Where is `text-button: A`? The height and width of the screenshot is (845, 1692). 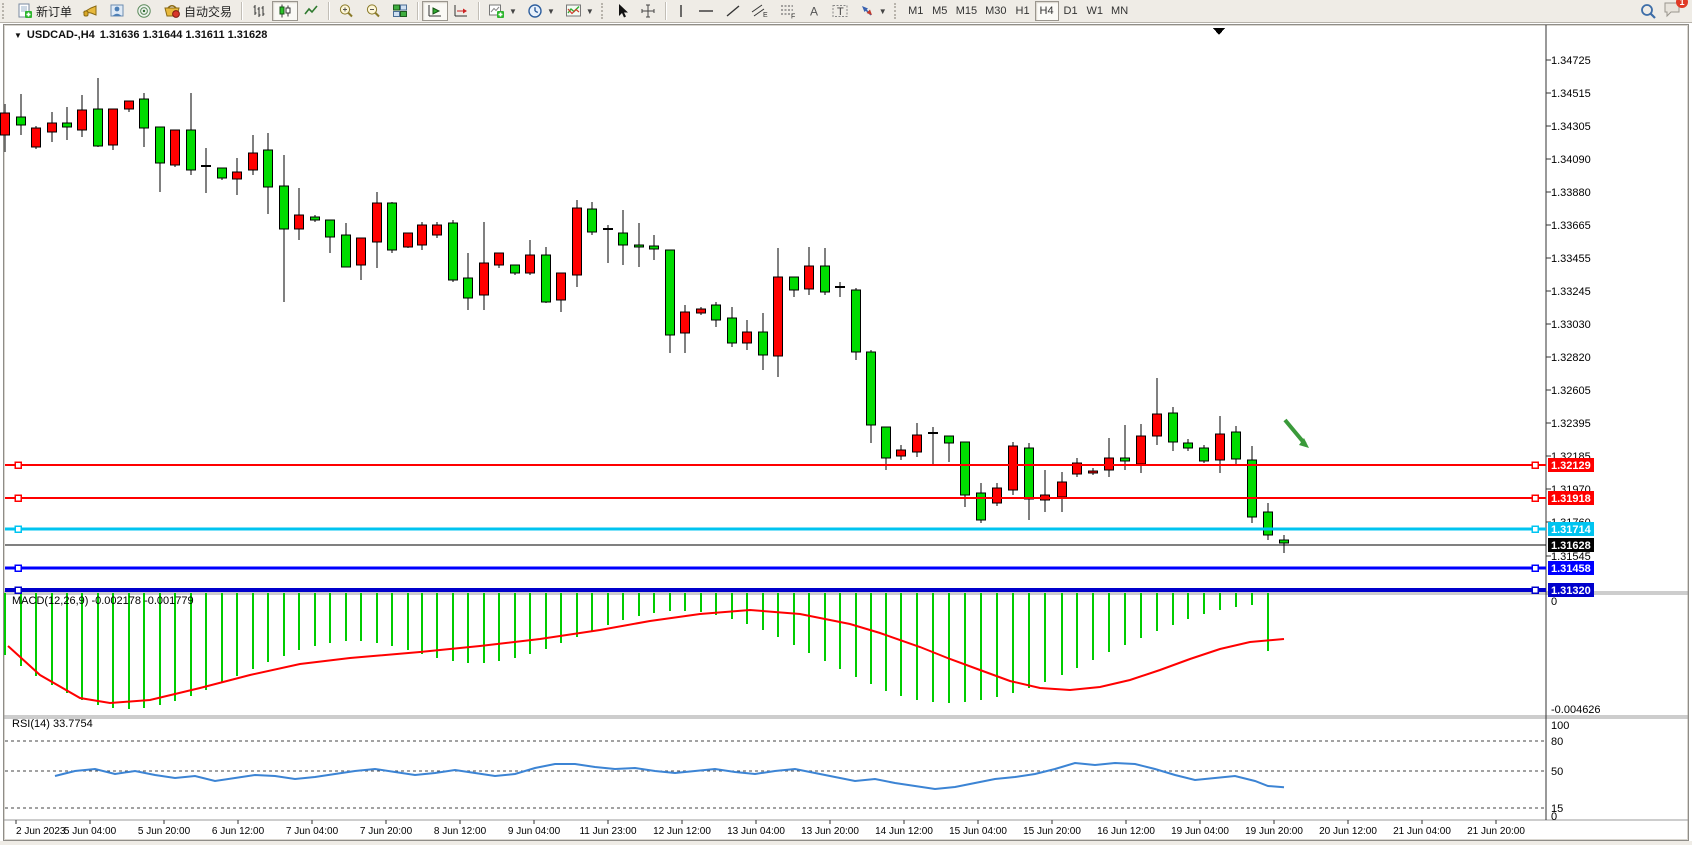
text-button: A is located at coordinates (814, 11).